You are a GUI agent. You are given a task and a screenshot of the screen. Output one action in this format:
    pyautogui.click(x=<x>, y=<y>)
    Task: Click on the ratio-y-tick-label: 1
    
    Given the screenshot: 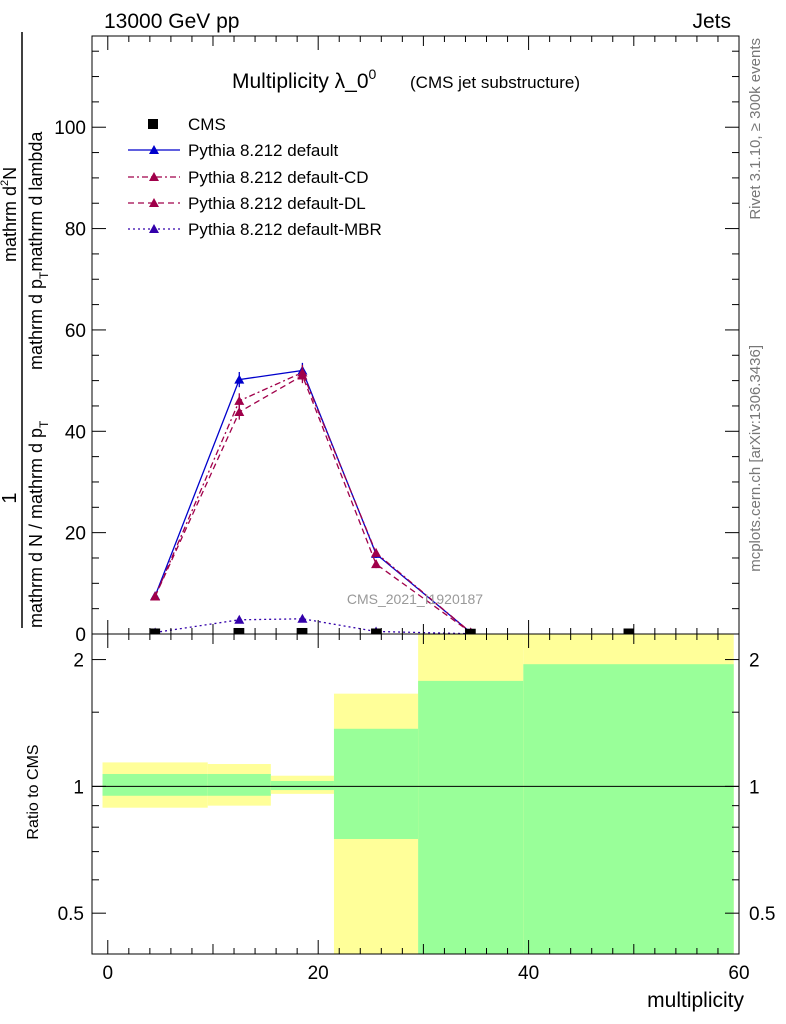 What is the action you would take?
    pyautogui.click(x=78, y=787)
    